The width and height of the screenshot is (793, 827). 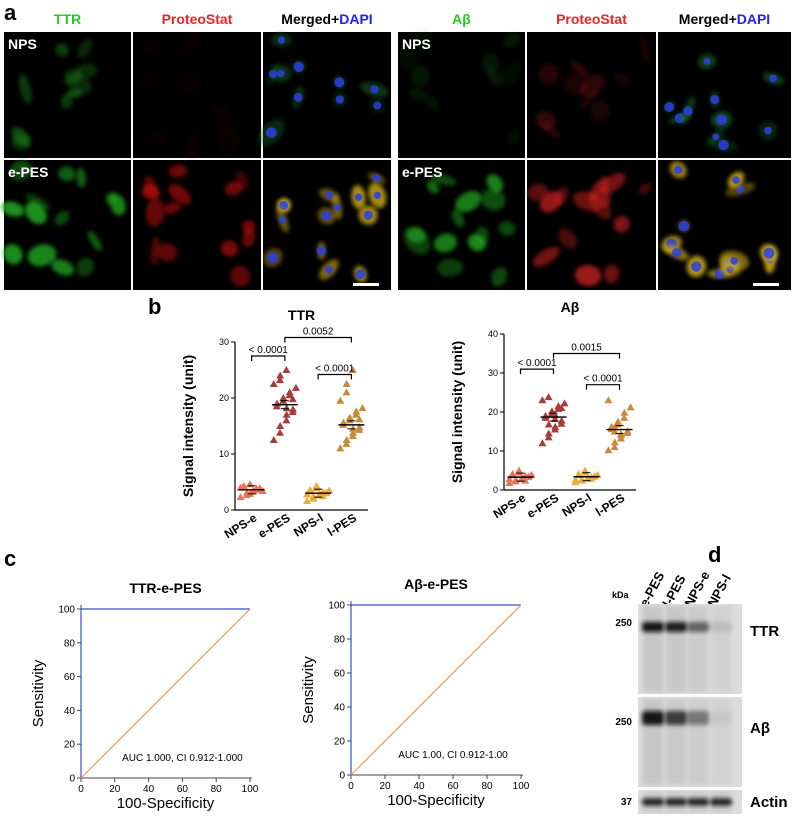 What do you see at coordinates (385, 786) in the screenshot?
I see `x-tick-label: 20` at bounding box center [385, 786].